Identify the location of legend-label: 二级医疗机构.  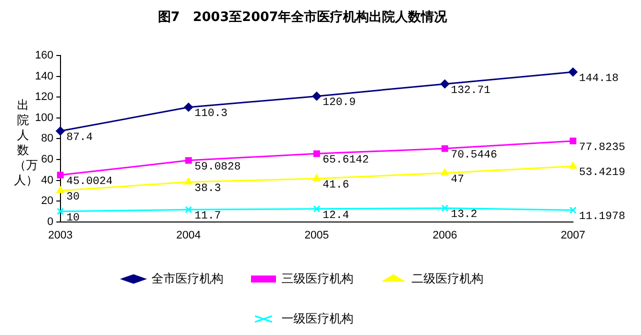
(448, 278).